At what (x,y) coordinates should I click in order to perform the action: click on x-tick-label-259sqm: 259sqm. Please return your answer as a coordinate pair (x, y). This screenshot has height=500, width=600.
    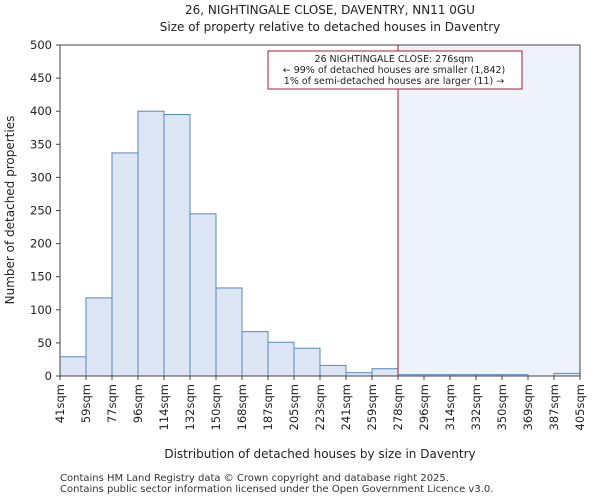
    Looking at the image, I should click on (372, 407).